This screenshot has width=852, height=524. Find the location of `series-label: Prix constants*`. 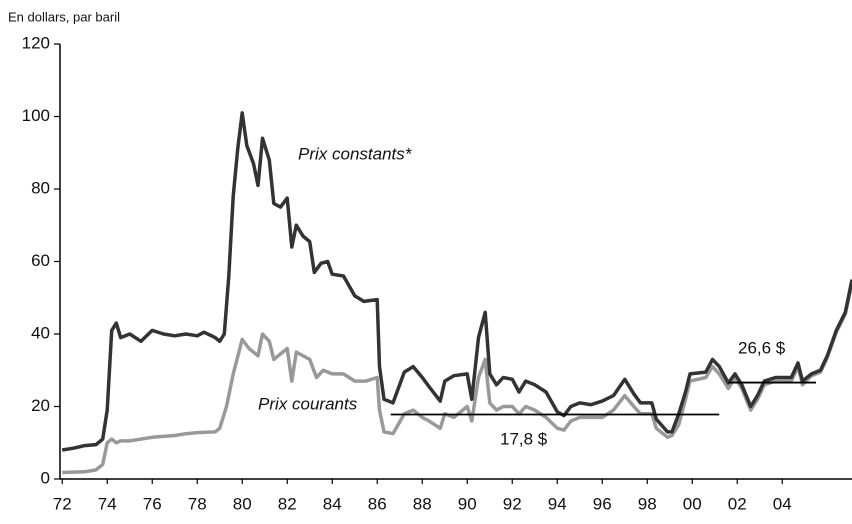

series-label: Prix constants* is located at coordinates (355, 153).